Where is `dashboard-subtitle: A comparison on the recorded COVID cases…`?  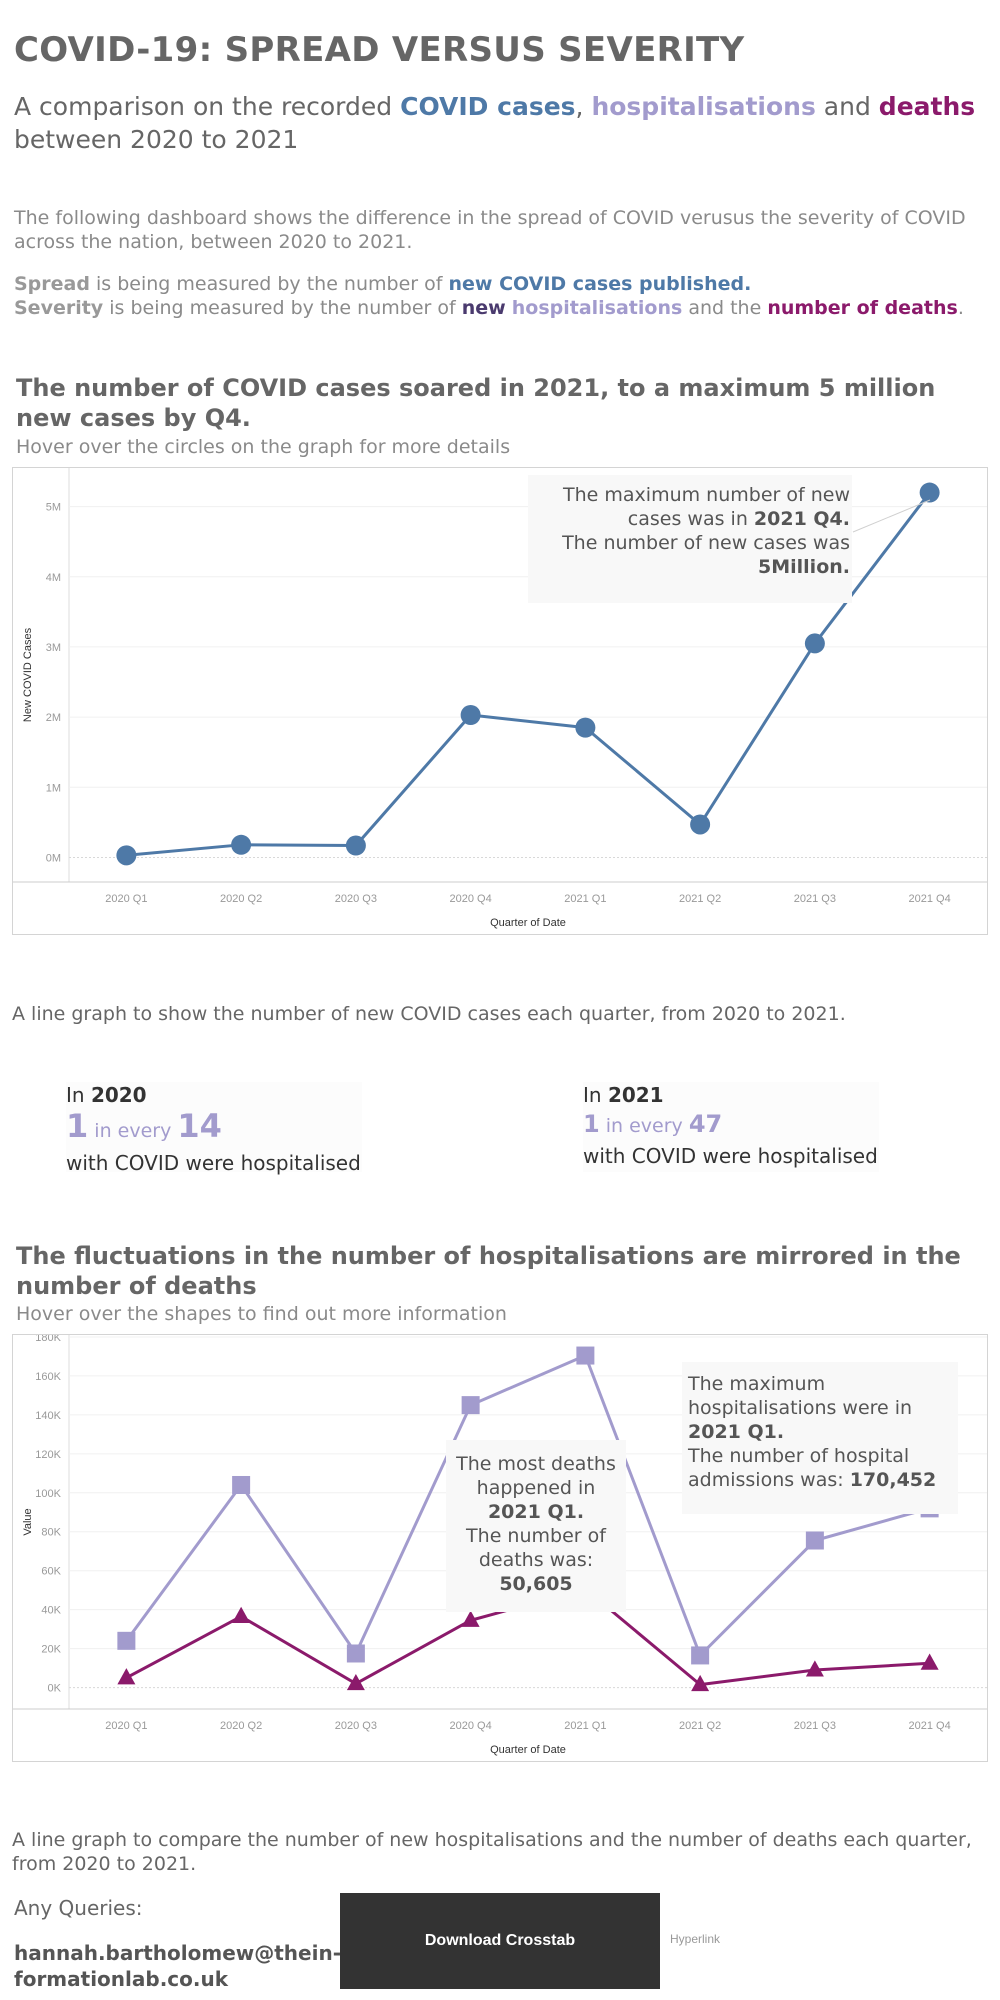 dashboard-subtitle: A comparison on the recorded COVID cases… is located at coordinates (504, 123).